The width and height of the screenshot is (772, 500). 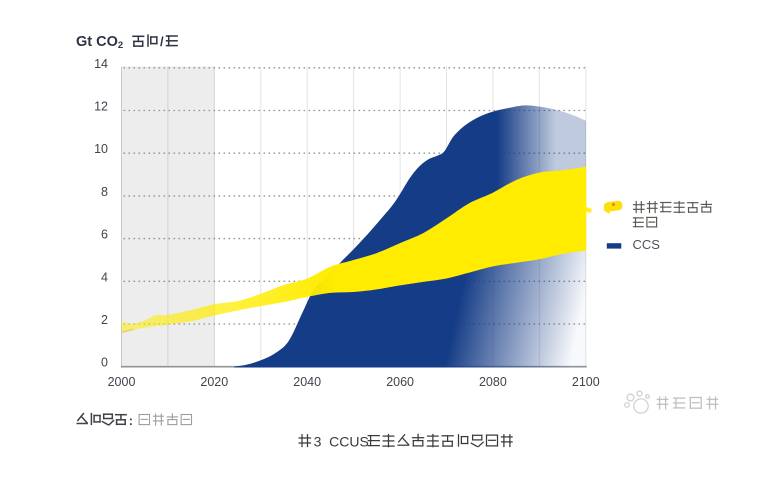 What do you see at coordinates (101, 64) in the screenshot?
I see `svg-text: 14` at bounding box center [101, 64].